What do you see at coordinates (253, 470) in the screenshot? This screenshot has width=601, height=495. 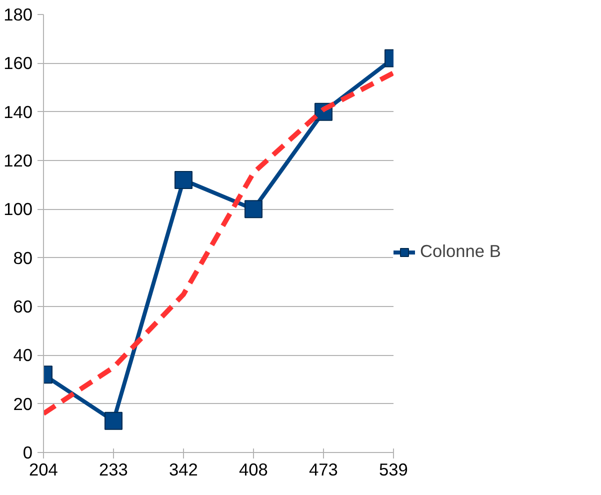 I see `x-tick-label: 408` at bounding box center [253, 470].